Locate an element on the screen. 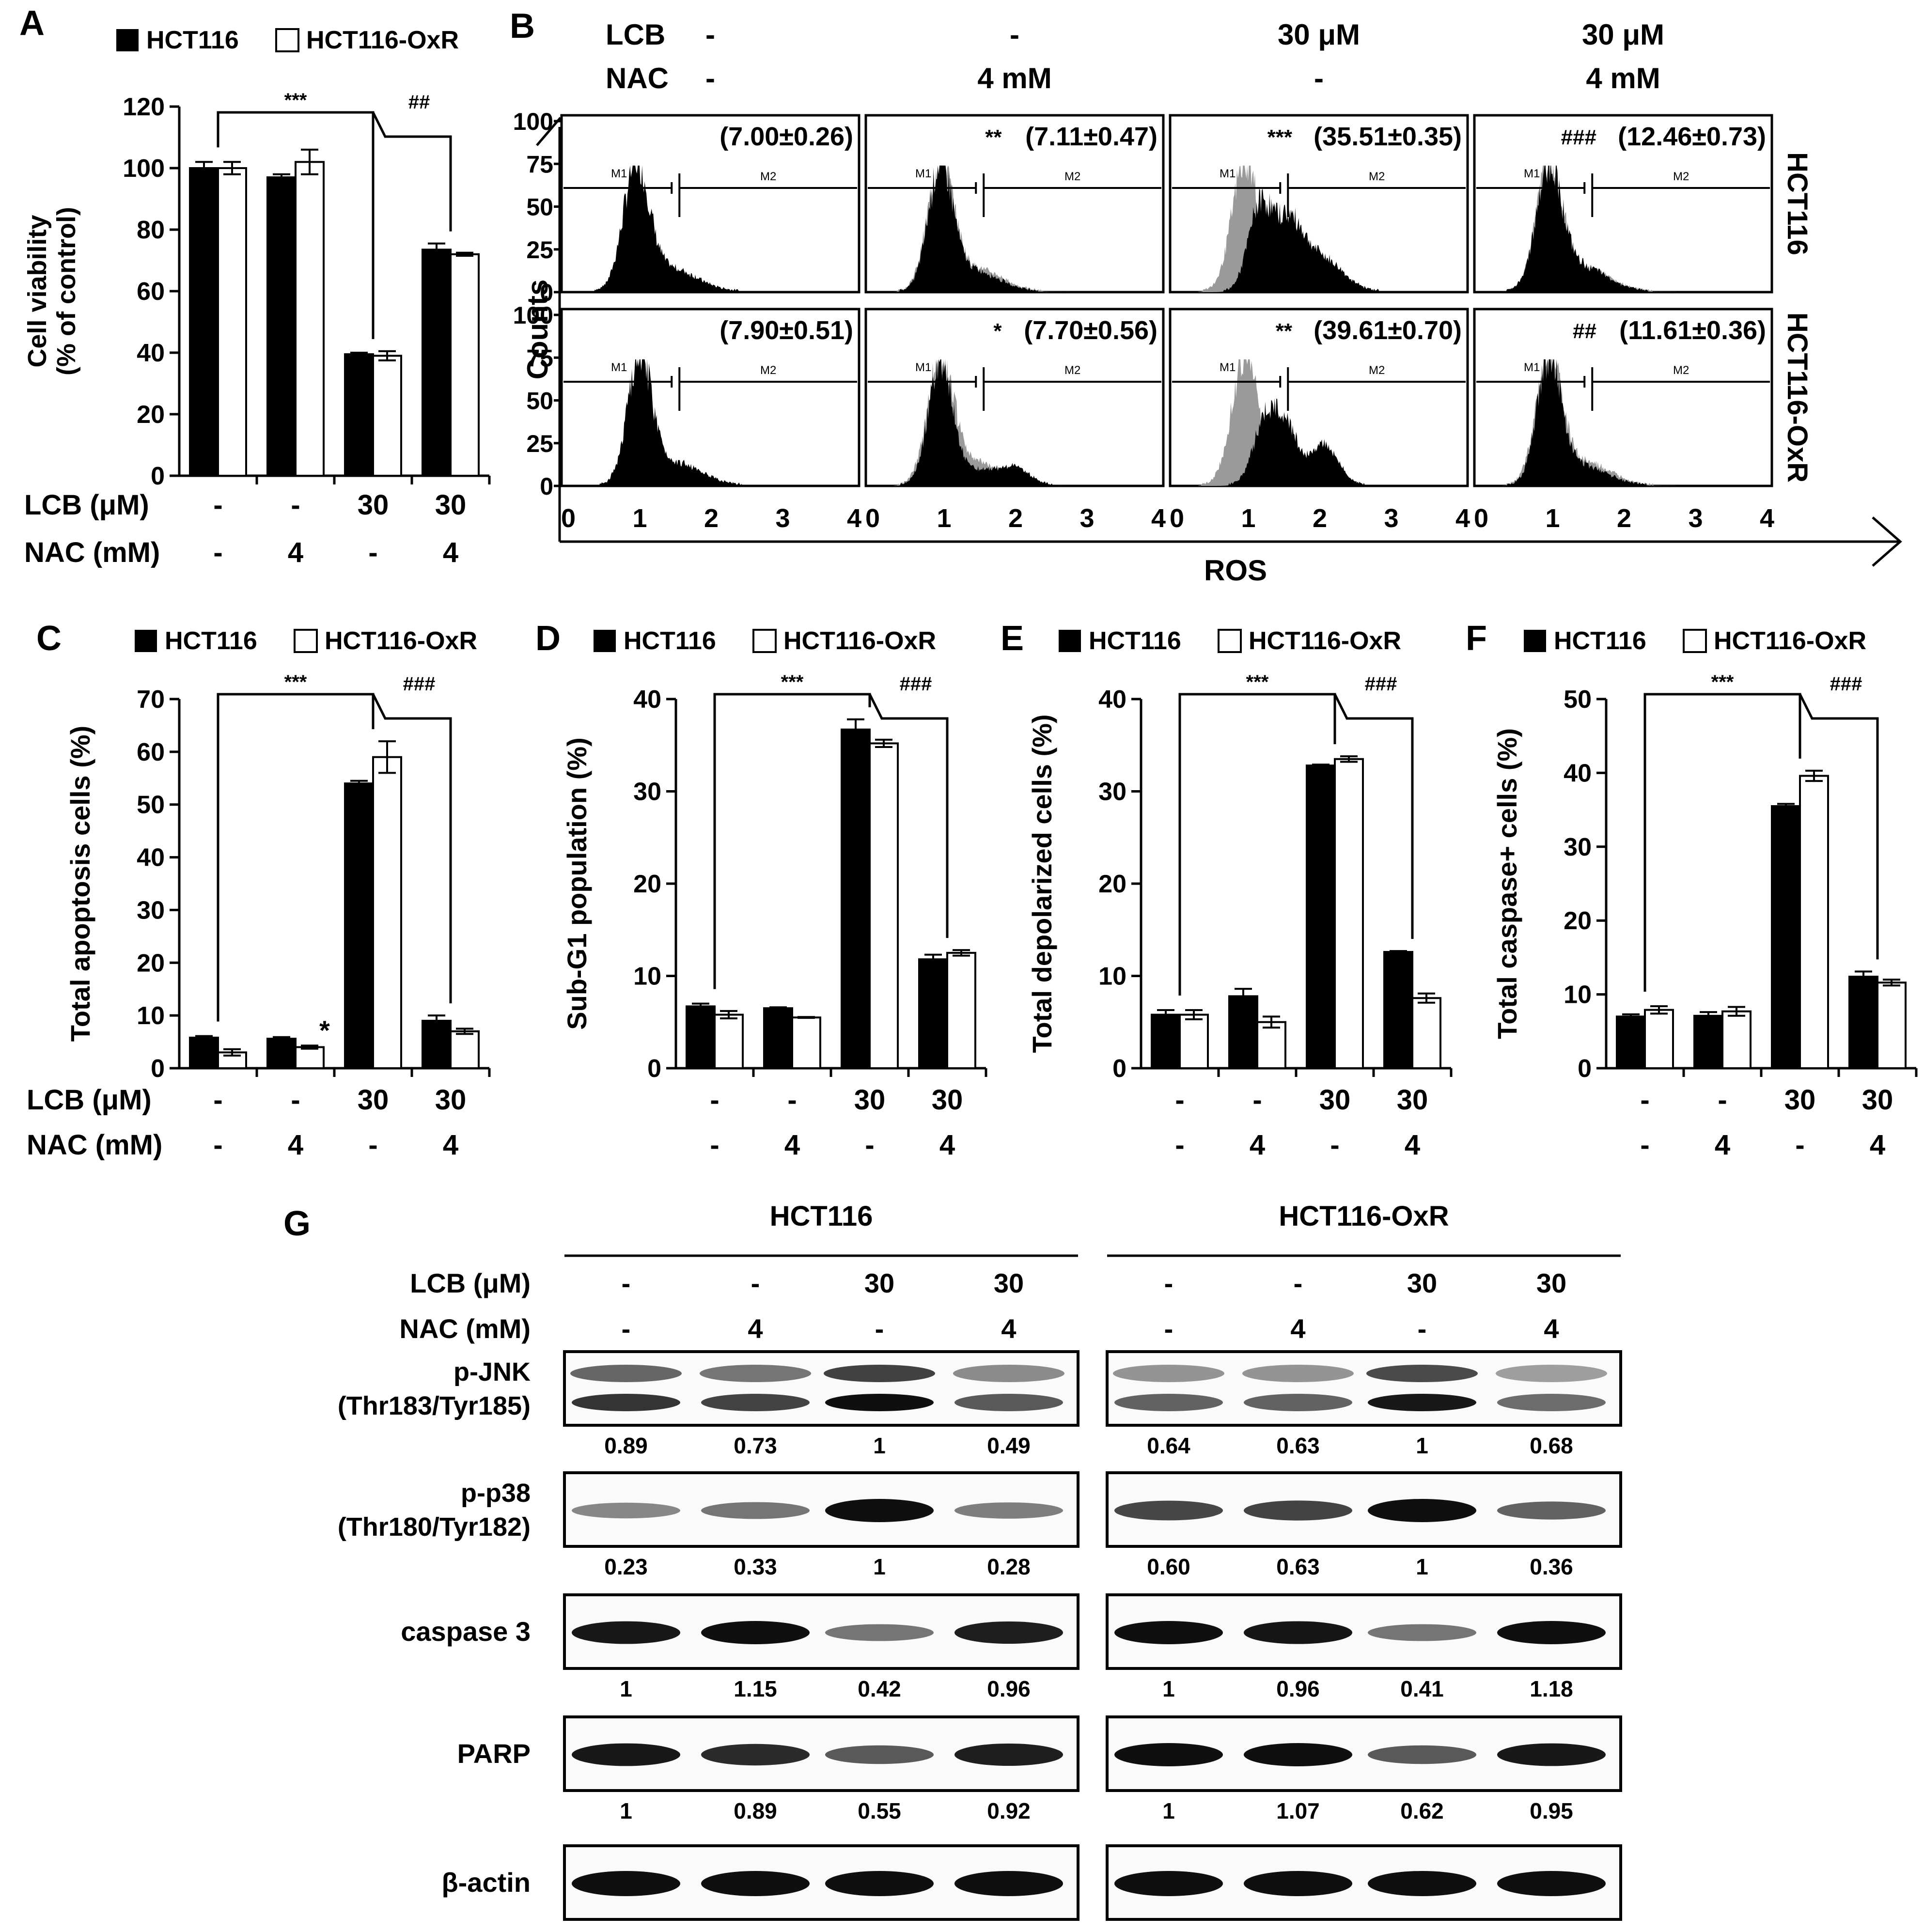  ros-tick-label: 3 is located at coordinates (1695, 518).